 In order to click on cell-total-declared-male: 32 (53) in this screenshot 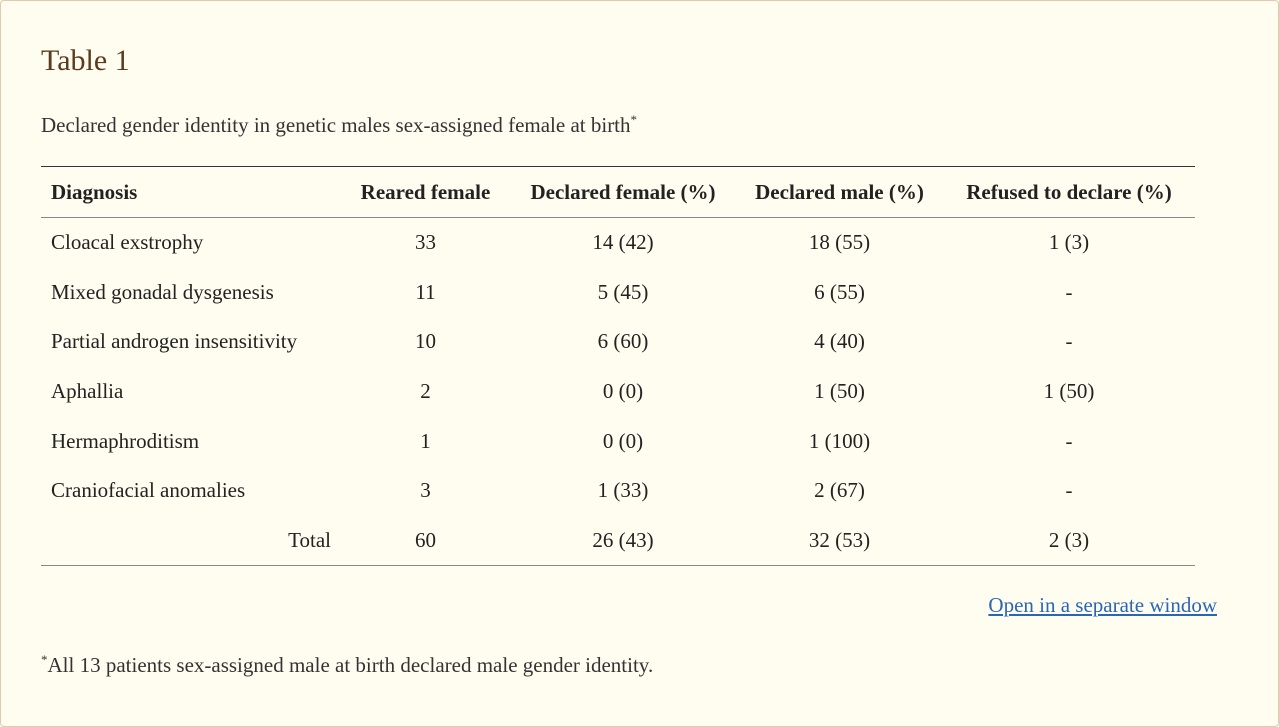, I will do `click(839, 539)`.